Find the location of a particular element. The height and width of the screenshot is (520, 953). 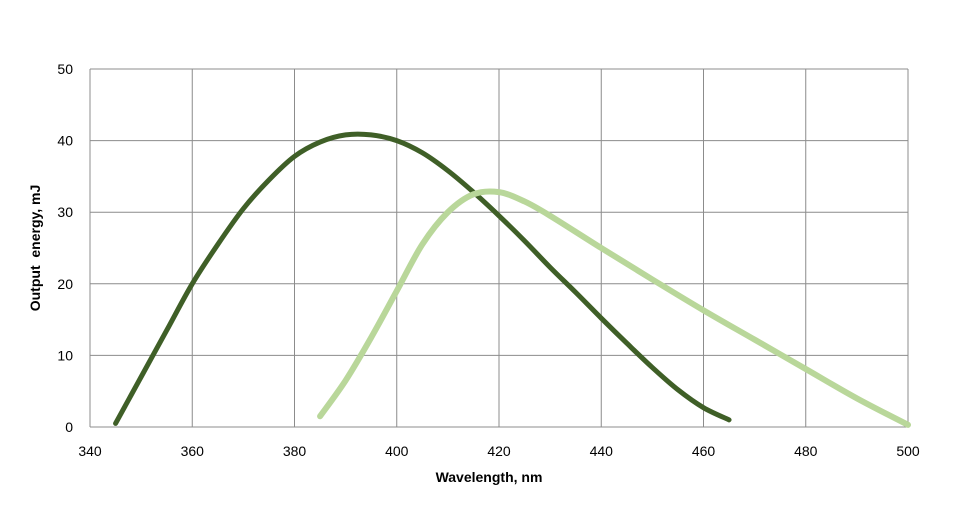

x-tick-label: 460 is located at coordinates (704, 451).